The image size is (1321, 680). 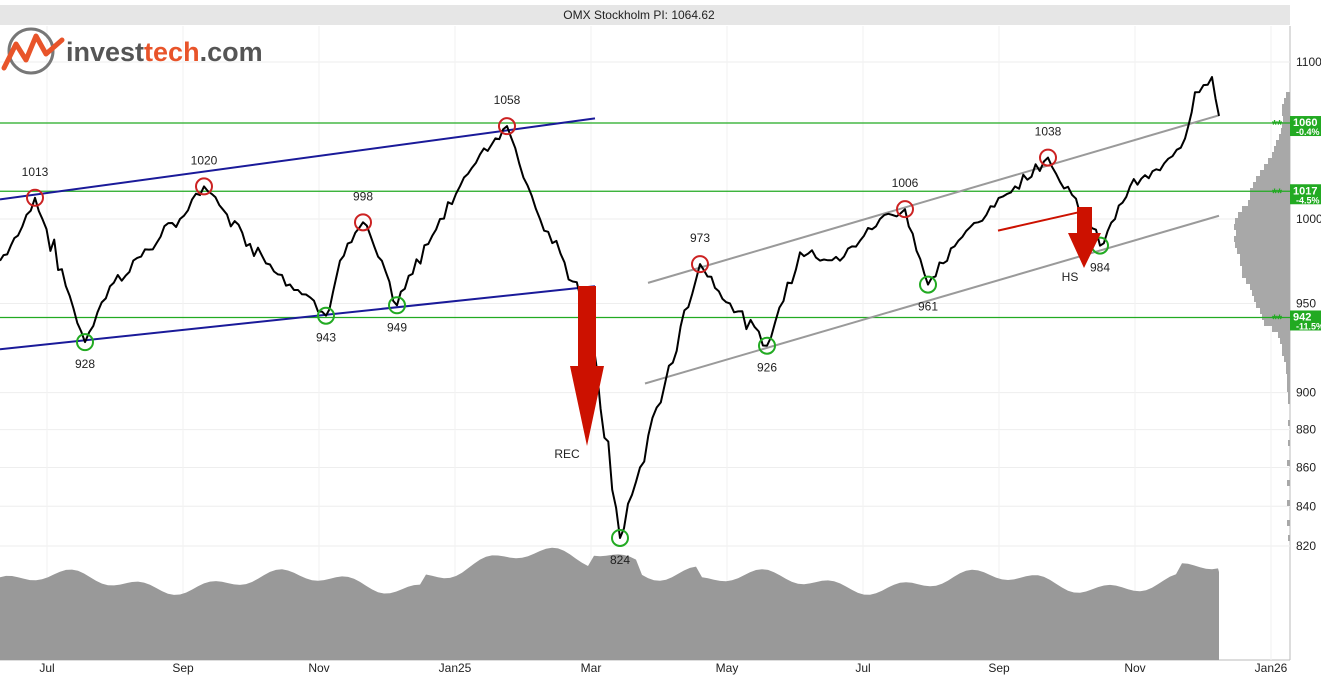 What do you see at coordinates (905, 183) in the screenshot?
I see `top-label-5: 1006` at bounding box center [905, 183].